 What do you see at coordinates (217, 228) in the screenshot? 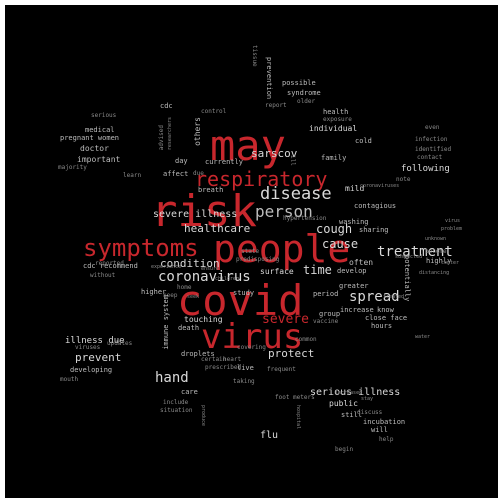
I see `word-healthcare: healthcare` at bounding box center [217, 228].